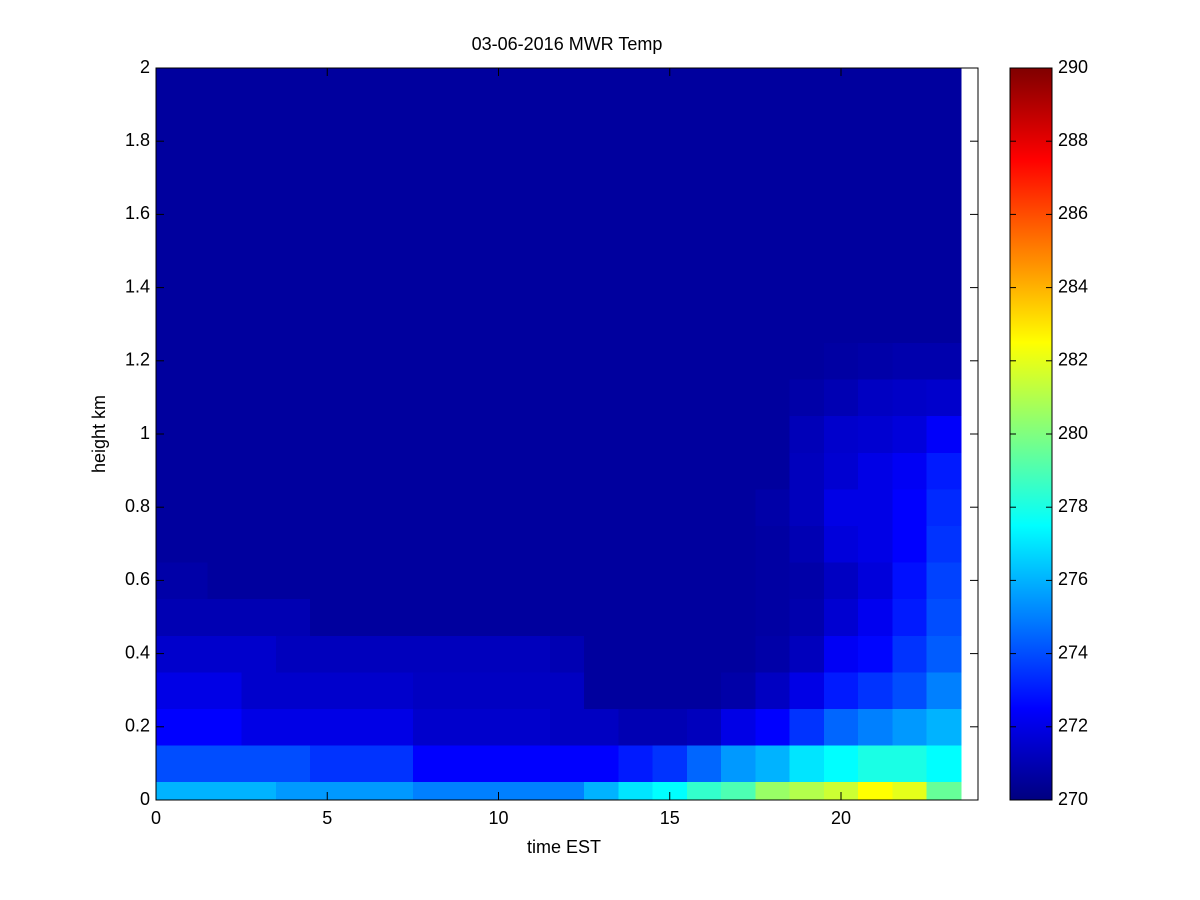 The image size is (1200, 900). Describe the element at coordinates (137, 140) in the screenshot. I see `y-tick-label: 1.8` at that location.